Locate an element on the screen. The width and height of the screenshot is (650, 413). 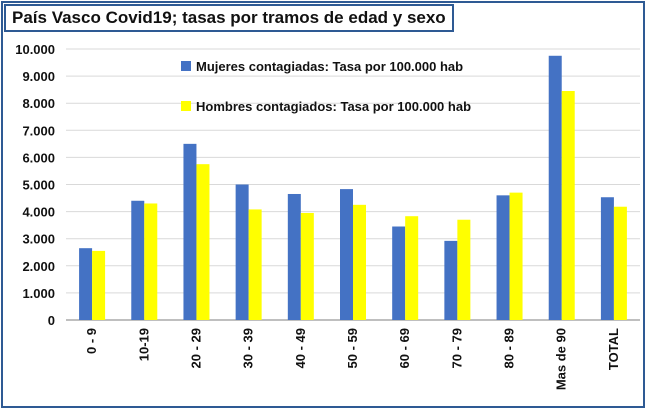
x-tick-label: Mas de 90 is located at coordinates (561, 359).